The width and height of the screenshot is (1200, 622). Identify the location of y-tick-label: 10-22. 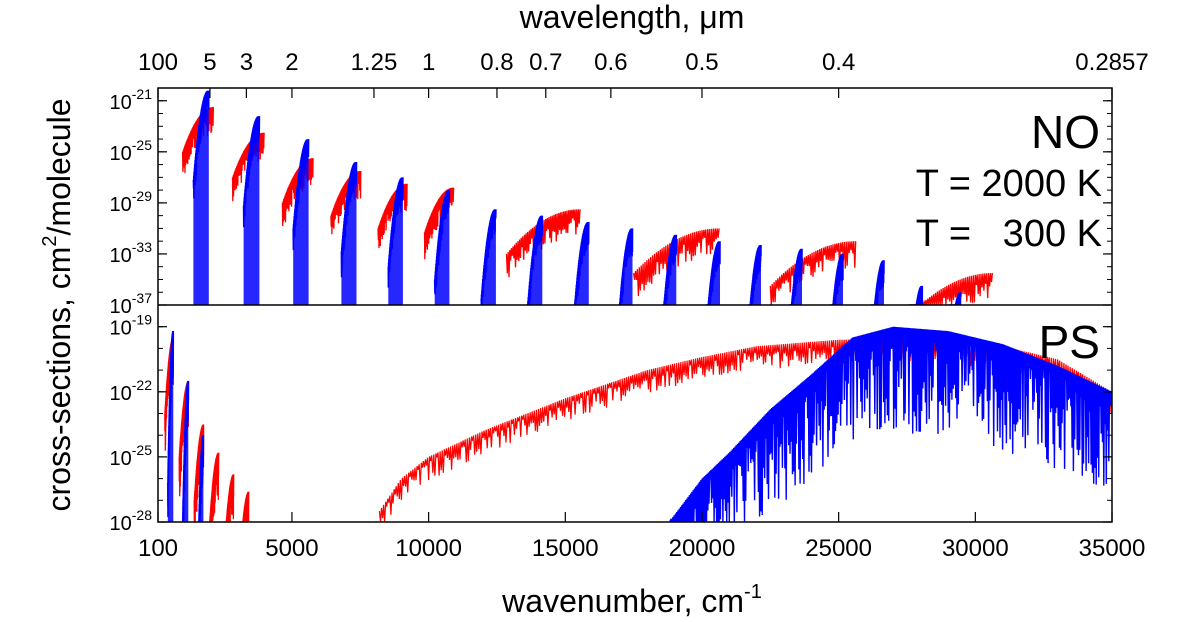
(131, 391).